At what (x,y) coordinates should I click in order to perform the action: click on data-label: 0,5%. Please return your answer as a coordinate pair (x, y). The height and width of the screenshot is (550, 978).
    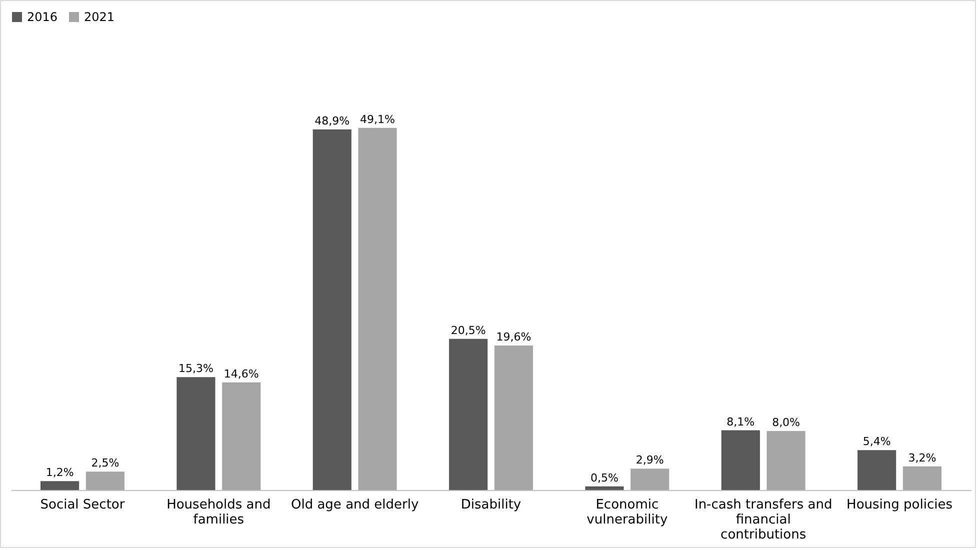
    Looking at the image, I should click on (604, 477).